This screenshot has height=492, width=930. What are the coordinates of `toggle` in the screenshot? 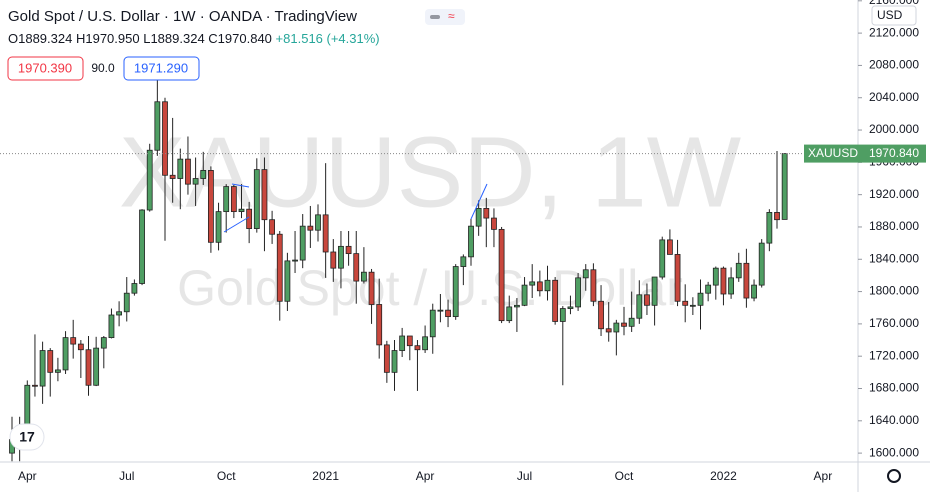 It's located at (445, 17).